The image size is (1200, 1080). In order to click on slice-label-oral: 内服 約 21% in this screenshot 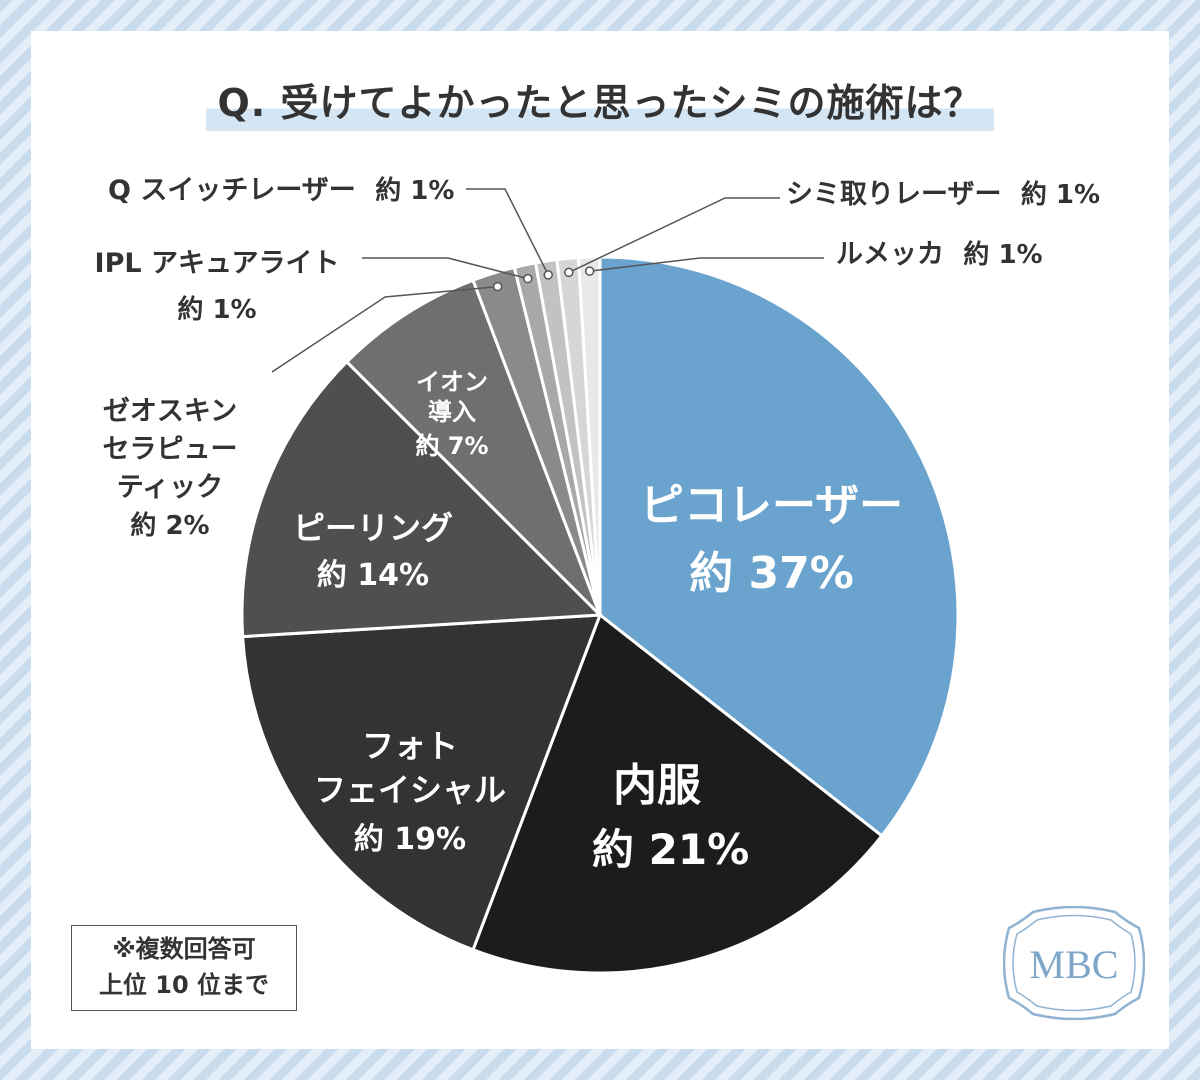, I will do `click(671, 818)`.